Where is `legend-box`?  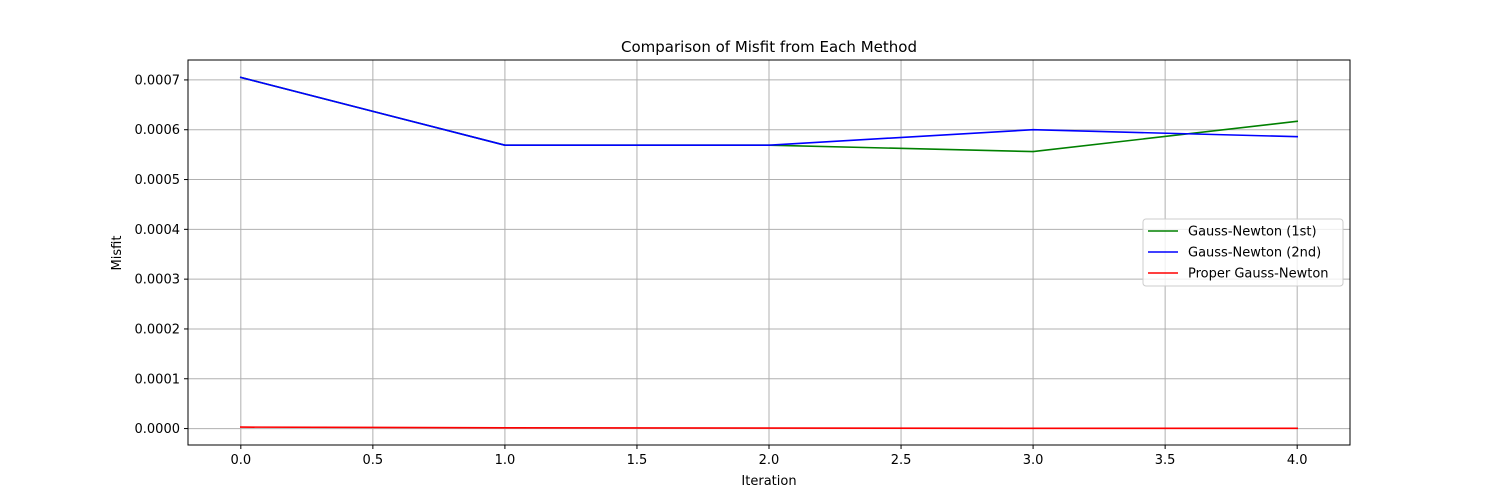 legend-box is located at coordinates (1243, 252).